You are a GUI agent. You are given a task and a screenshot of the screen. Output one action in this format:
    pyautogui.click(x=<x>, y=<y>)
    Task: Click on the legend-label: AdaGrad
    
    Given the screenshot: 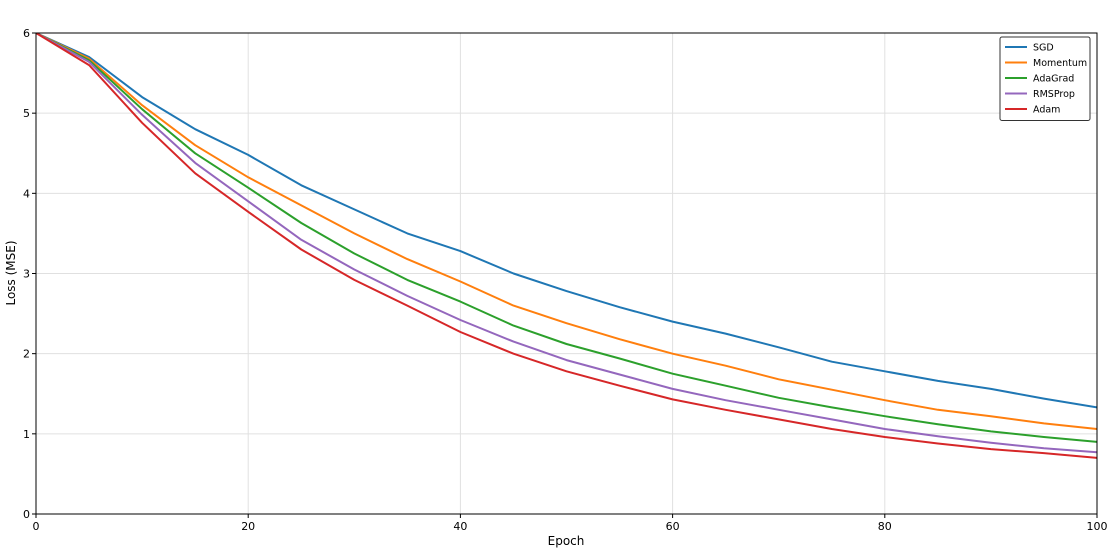 What is the action you would take?
    pyautogui.click(x=1053, y=79)
    